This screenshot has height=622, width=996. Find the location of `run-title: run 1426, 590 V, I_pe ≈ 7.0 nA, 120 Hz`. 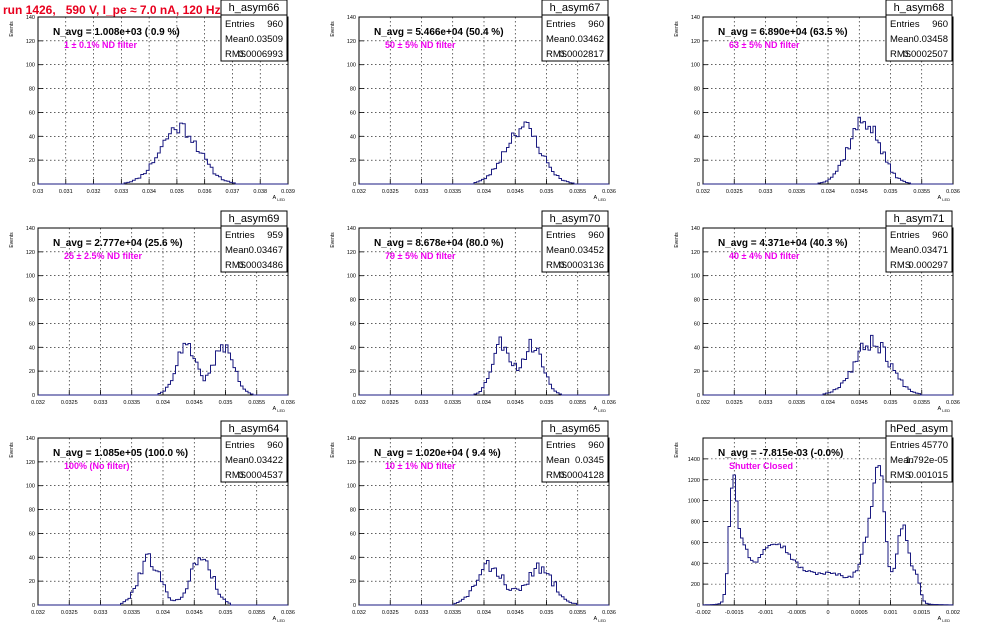

run-title: run 1426, 590 V, I_pe ≈ 7.0 nA, 120 Hz is located at coordinates (112, 10).